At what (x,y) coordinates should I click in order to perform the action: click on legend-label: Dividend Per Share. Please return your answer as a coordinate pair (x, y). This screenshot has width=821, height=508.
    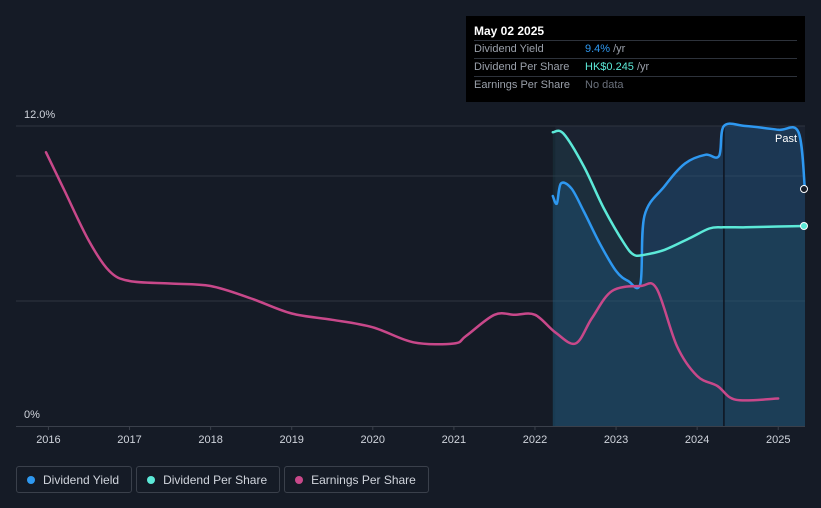
    Looking at the image, I should click on (215, 479).